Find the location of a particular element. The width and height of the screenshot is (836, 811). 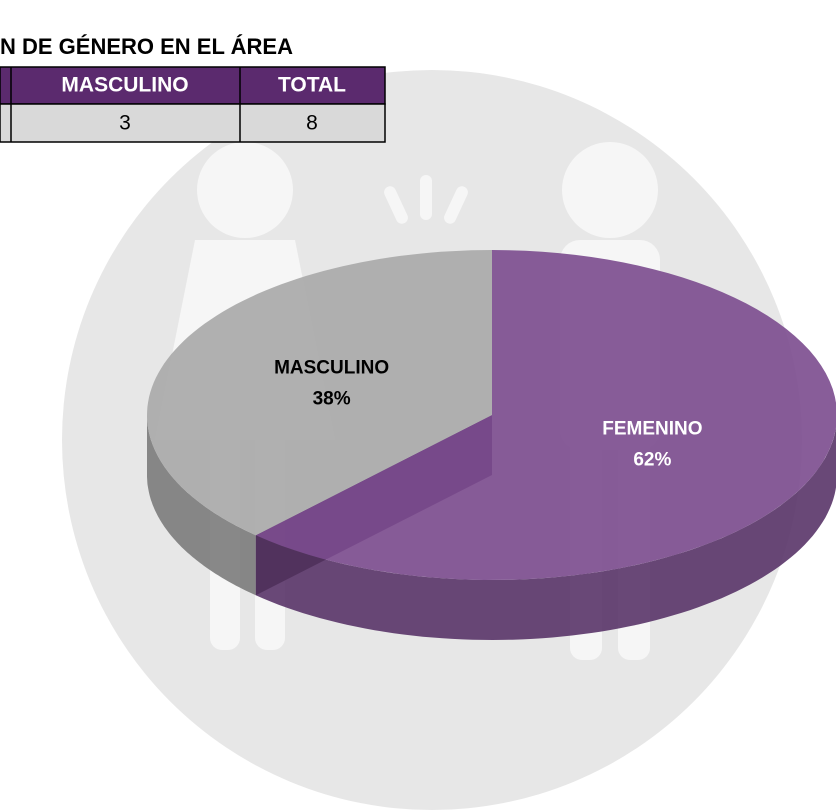

table-cell: 8 is located at coordinates (312, 123).